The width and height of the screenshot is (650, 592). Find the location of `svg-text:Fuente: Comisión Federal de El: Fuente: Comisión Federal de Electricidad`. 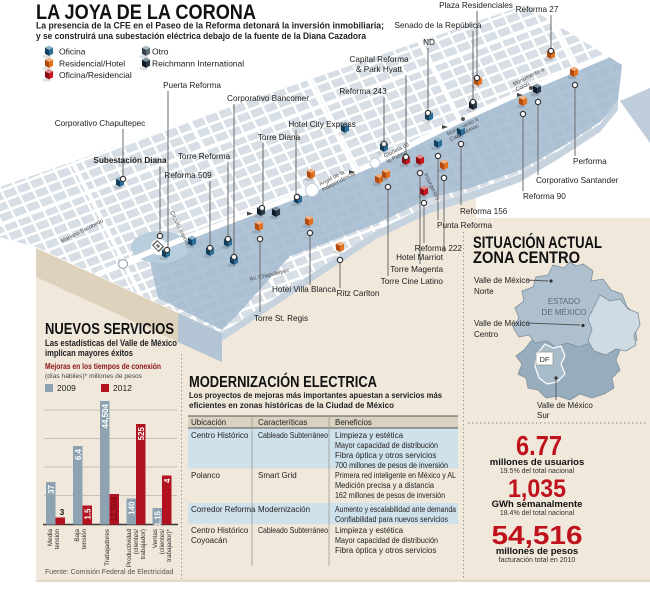

svg-text:Fuente: Comisión Federal de El: Fuente: Comisión Federal de Electricidad is located at coordinates (109, 572).